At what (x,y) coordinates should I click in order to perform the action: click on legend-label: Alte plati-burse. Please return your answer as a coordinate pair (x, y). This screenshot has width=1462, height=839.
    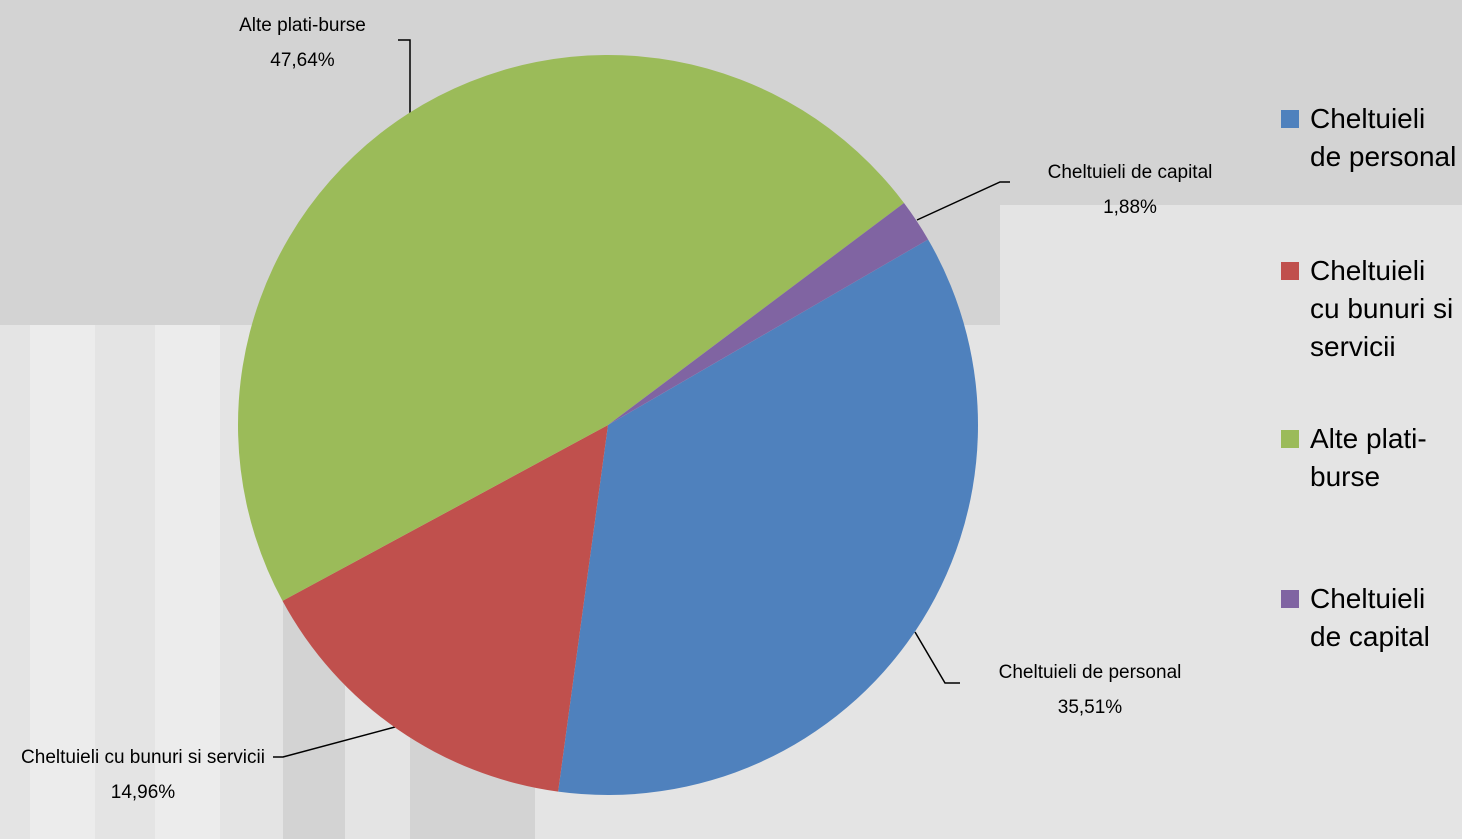
    Looking at the image, I should click on (1368, 457).